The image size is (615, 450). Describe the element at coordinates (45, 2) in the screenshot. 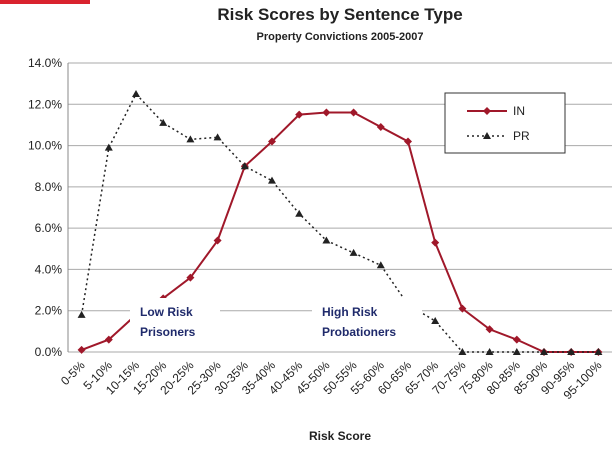

I see `decoration-bar` at that location.